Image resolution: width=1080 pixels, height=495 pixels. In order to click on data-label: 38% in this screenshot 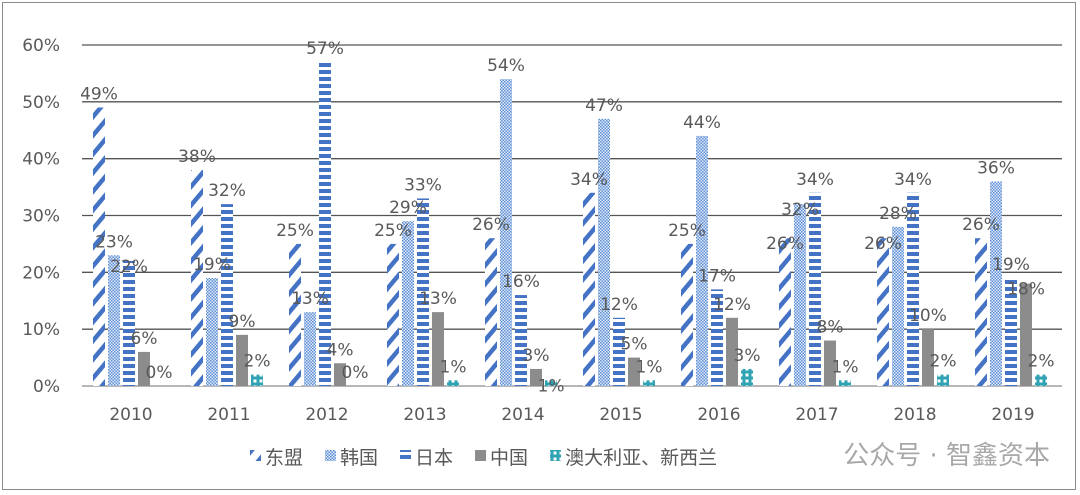, I will do `click(197, 157)`.